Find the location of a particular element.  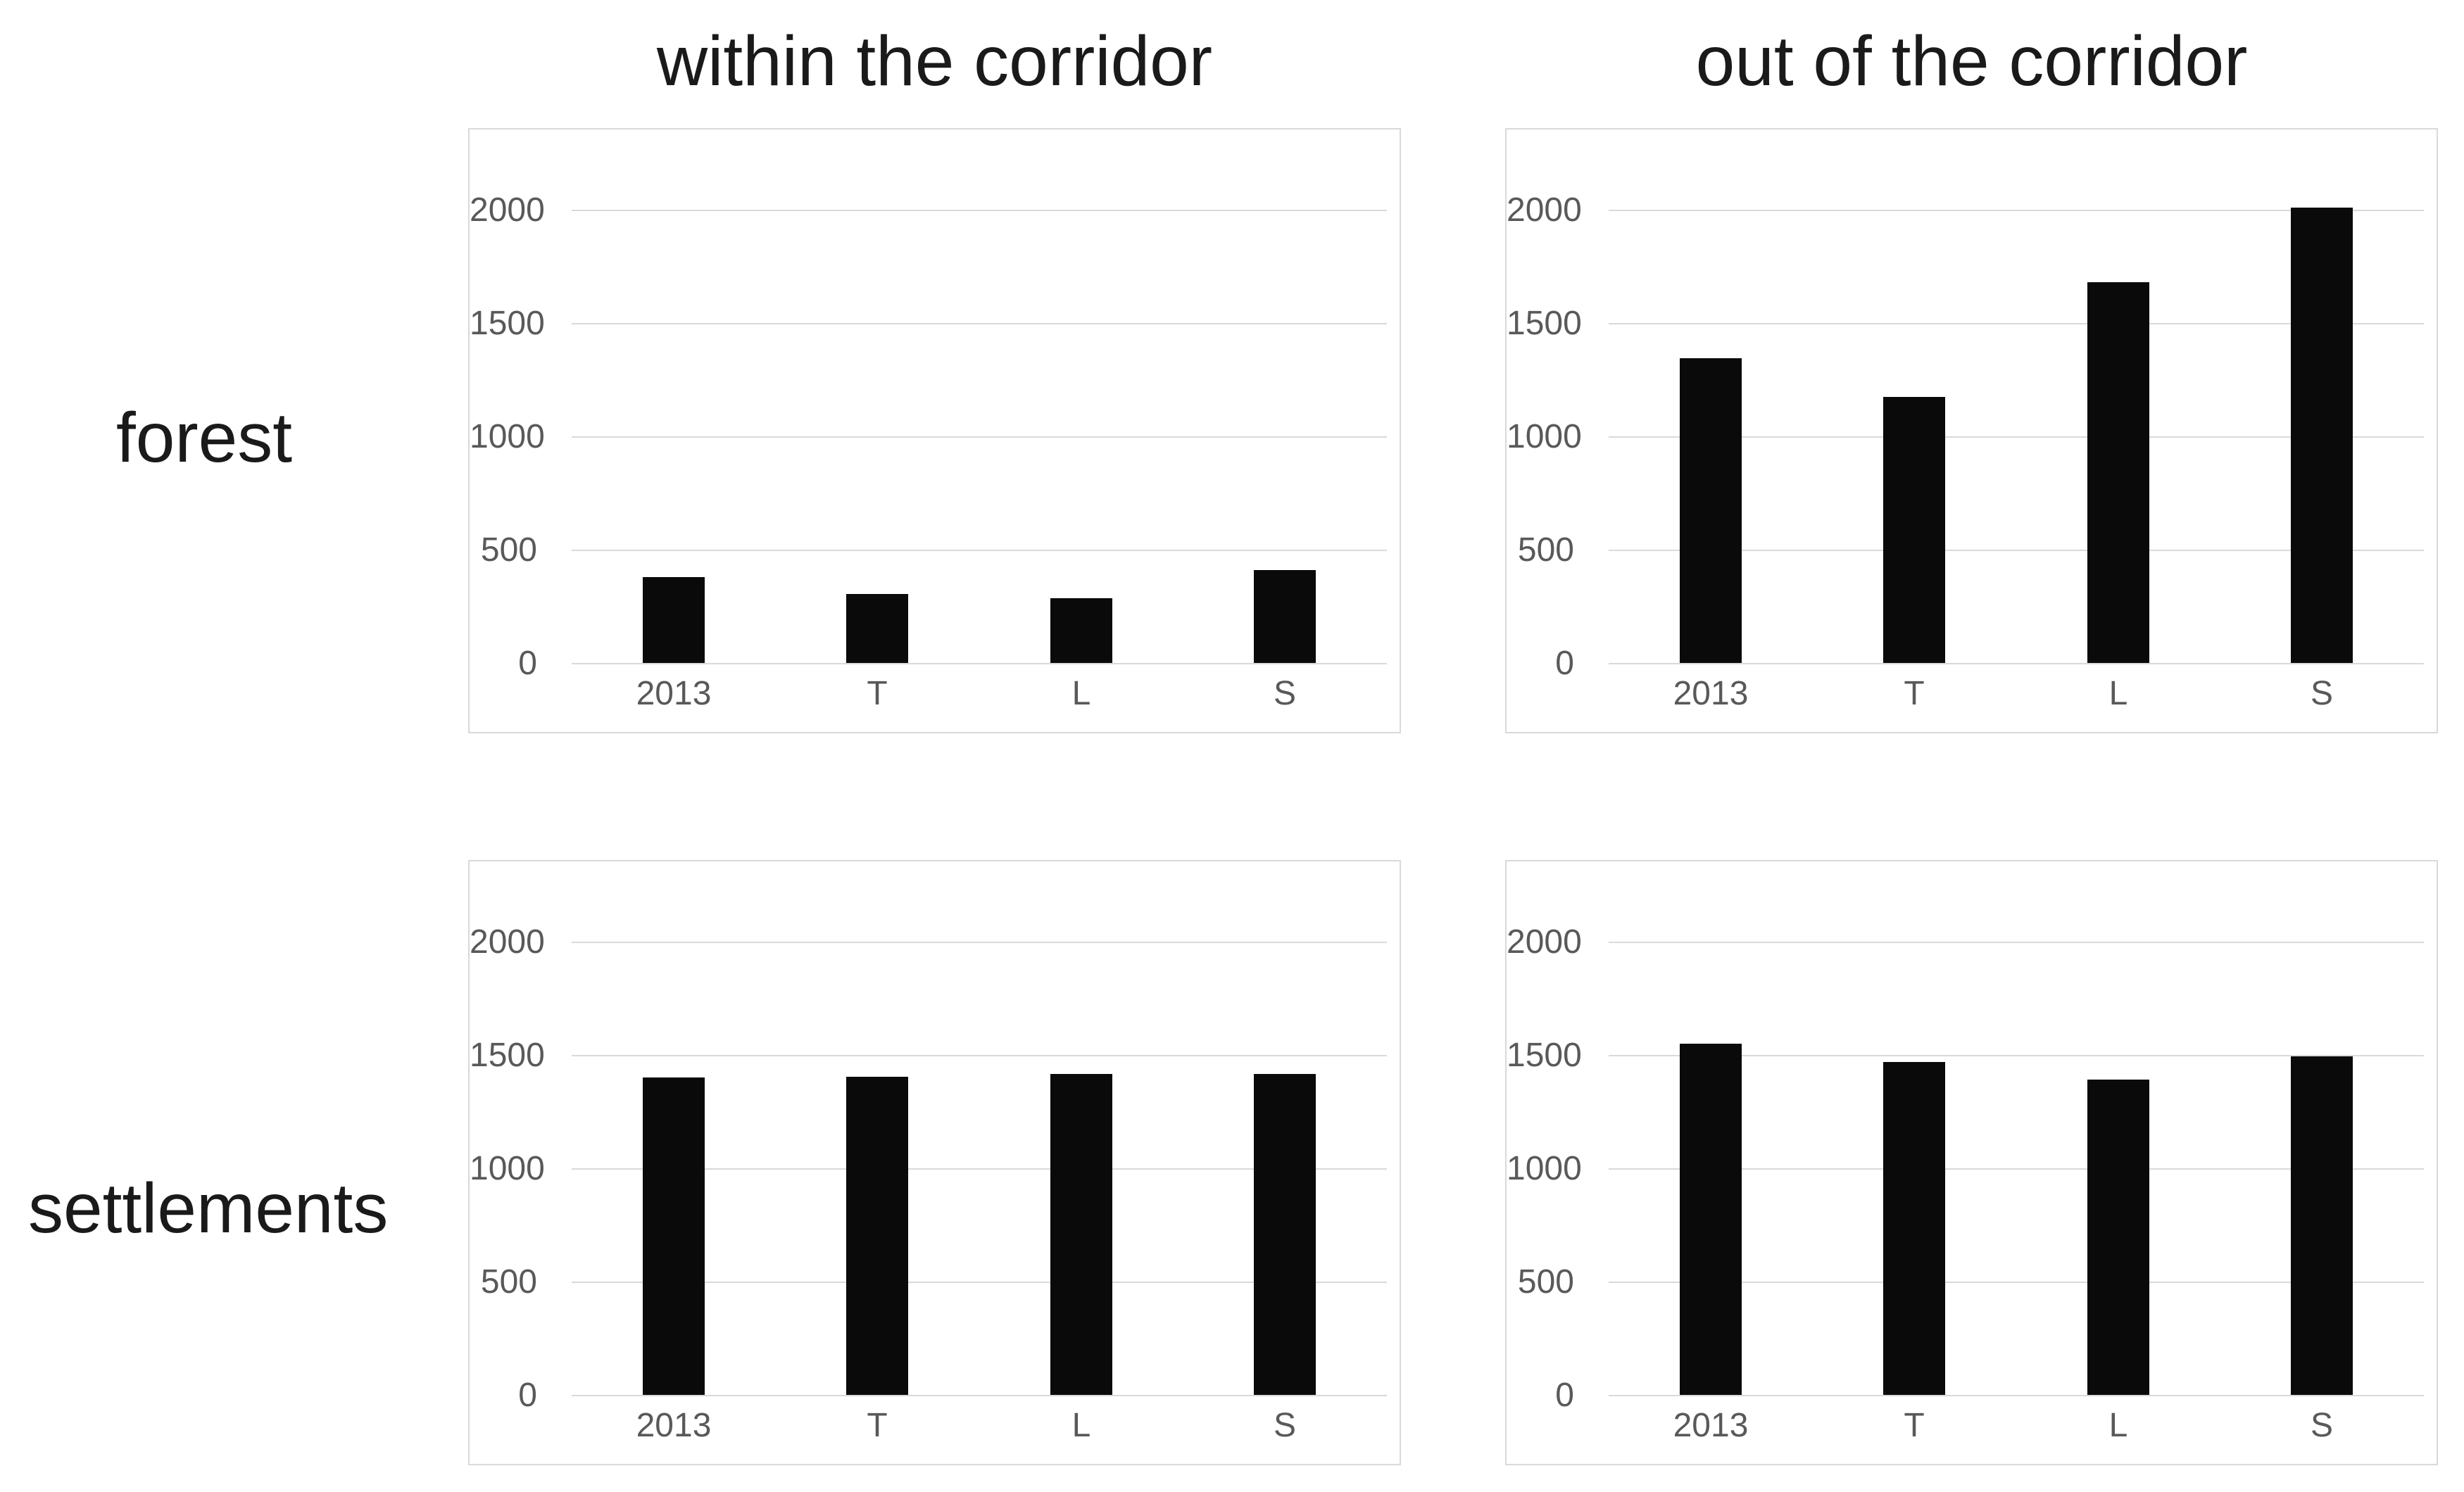

bar-settlements-within-S is located at coordinates (1285, 1234).